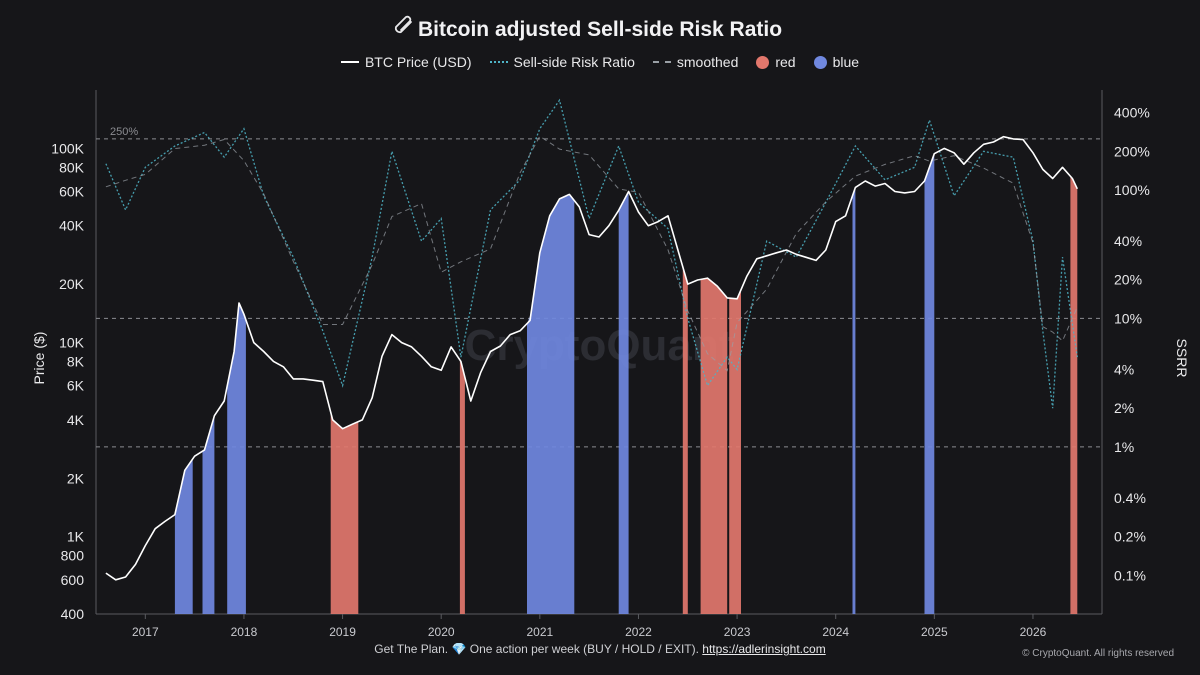 This screenshot has width=1200, height=675. I want to click on legend-label: Sell-side Risk Ratio, so click(574, 62).